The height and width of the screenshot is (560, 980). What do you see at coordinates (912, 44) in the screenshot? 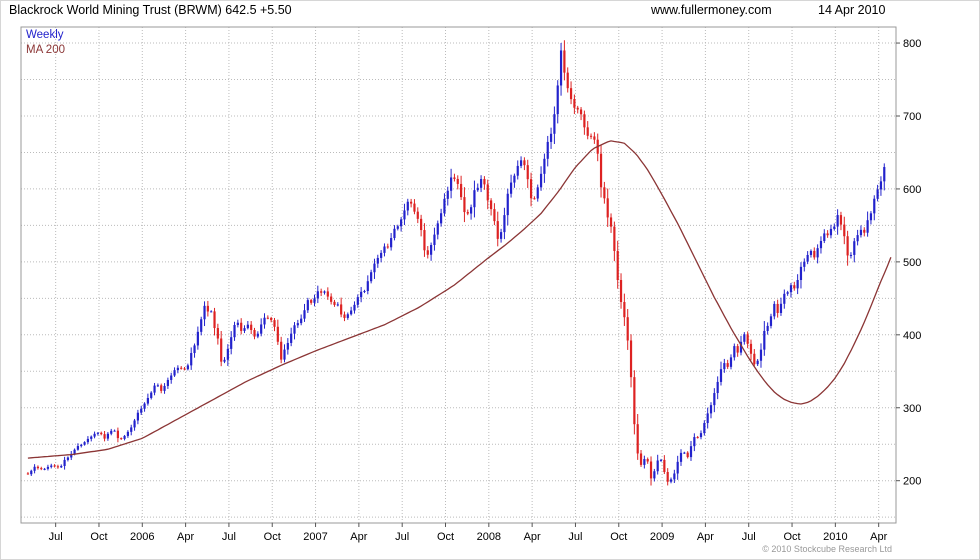
I see `y-tick-label: 800` at bounding box center [912, 44].